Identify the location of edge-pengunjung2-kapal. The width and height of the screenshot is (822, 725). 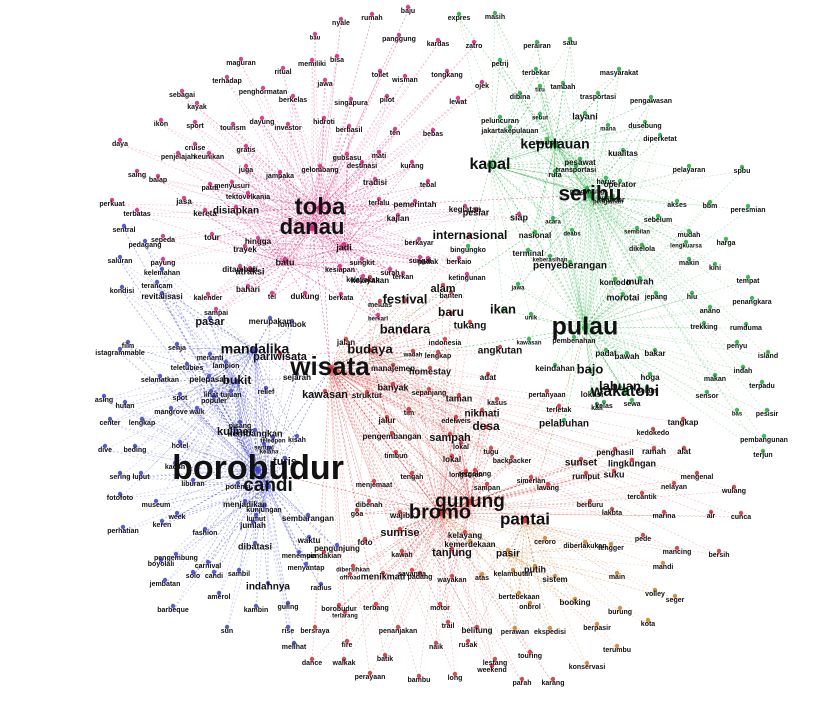
(538, 178).